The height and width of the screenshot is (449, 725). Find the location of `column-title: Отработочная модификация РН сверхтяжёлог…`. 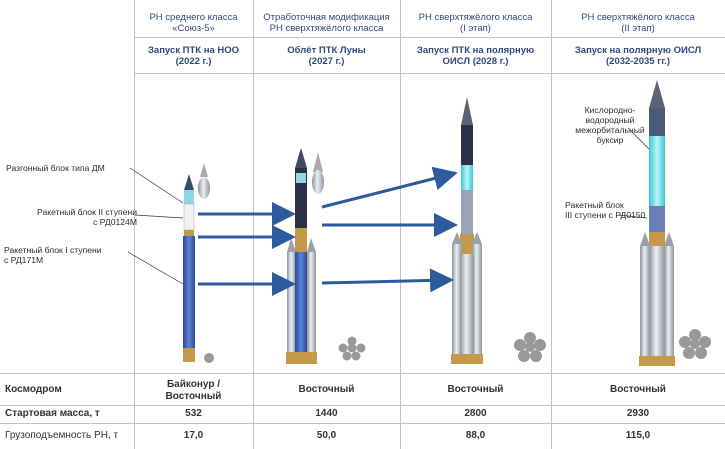

column-title: Отработочная модификация РН сверхтяжёлог… is located at coordinates (326, 23).